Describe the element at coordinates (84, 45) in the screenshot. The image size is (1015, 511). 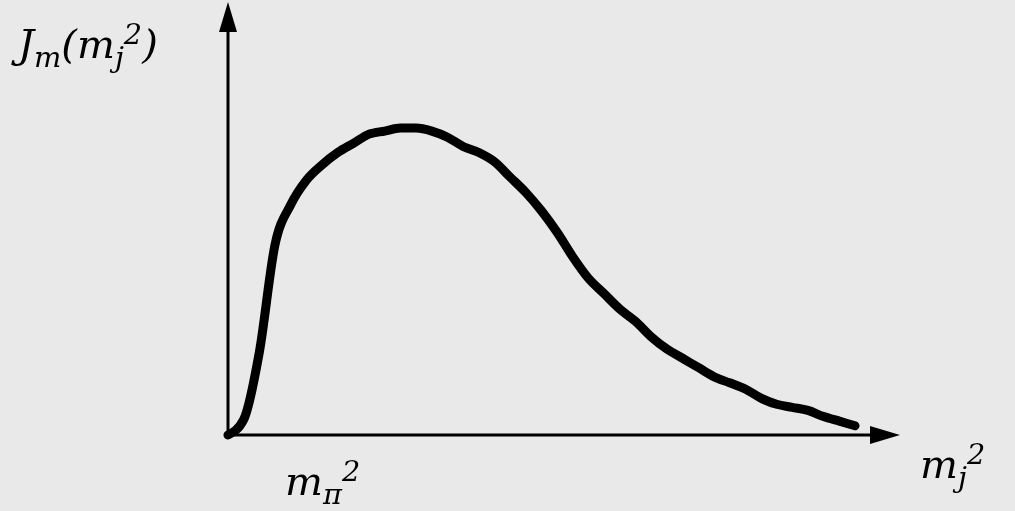
I see `y-axis-title: J$_{m}$(m$_{j}$$^{2}$)` at that location.